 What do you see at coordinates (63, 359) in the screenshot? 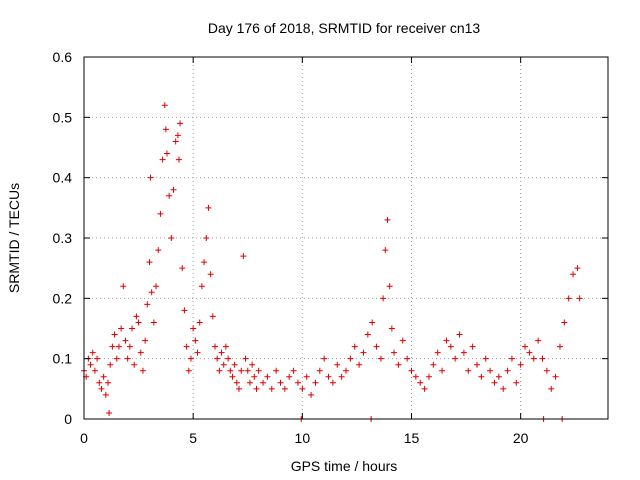
I see `y-tick-label: 0.1` at bounding box center [63, 359].